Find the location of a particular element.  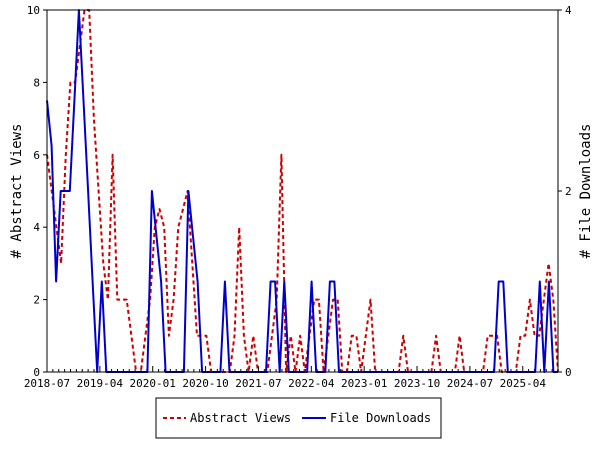

left-y-tick-label: 2 is located at coordinates (36, 300).